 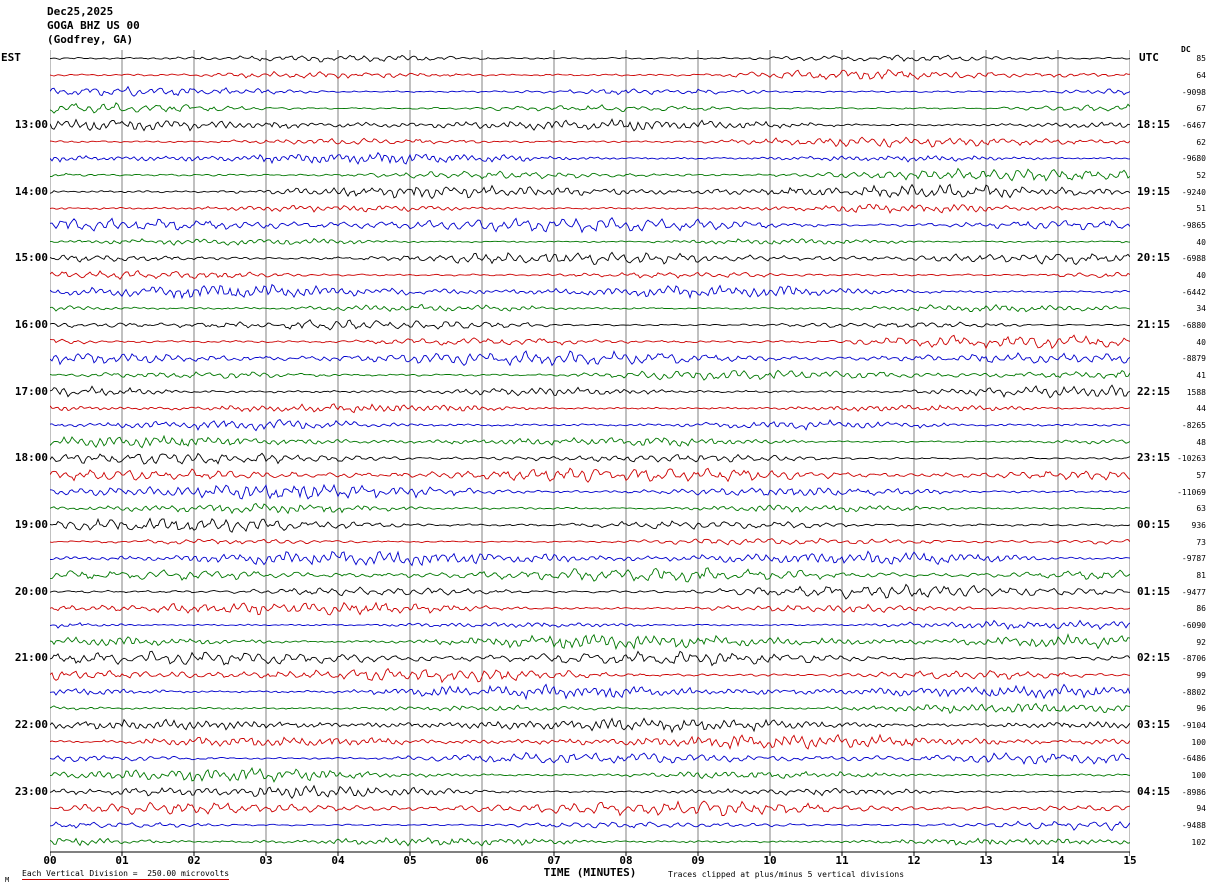 What do you see at coordinates (1198, 742) in the screenshot?
I see `dc-offset-value: 100` at bounding box center [1198, 742].